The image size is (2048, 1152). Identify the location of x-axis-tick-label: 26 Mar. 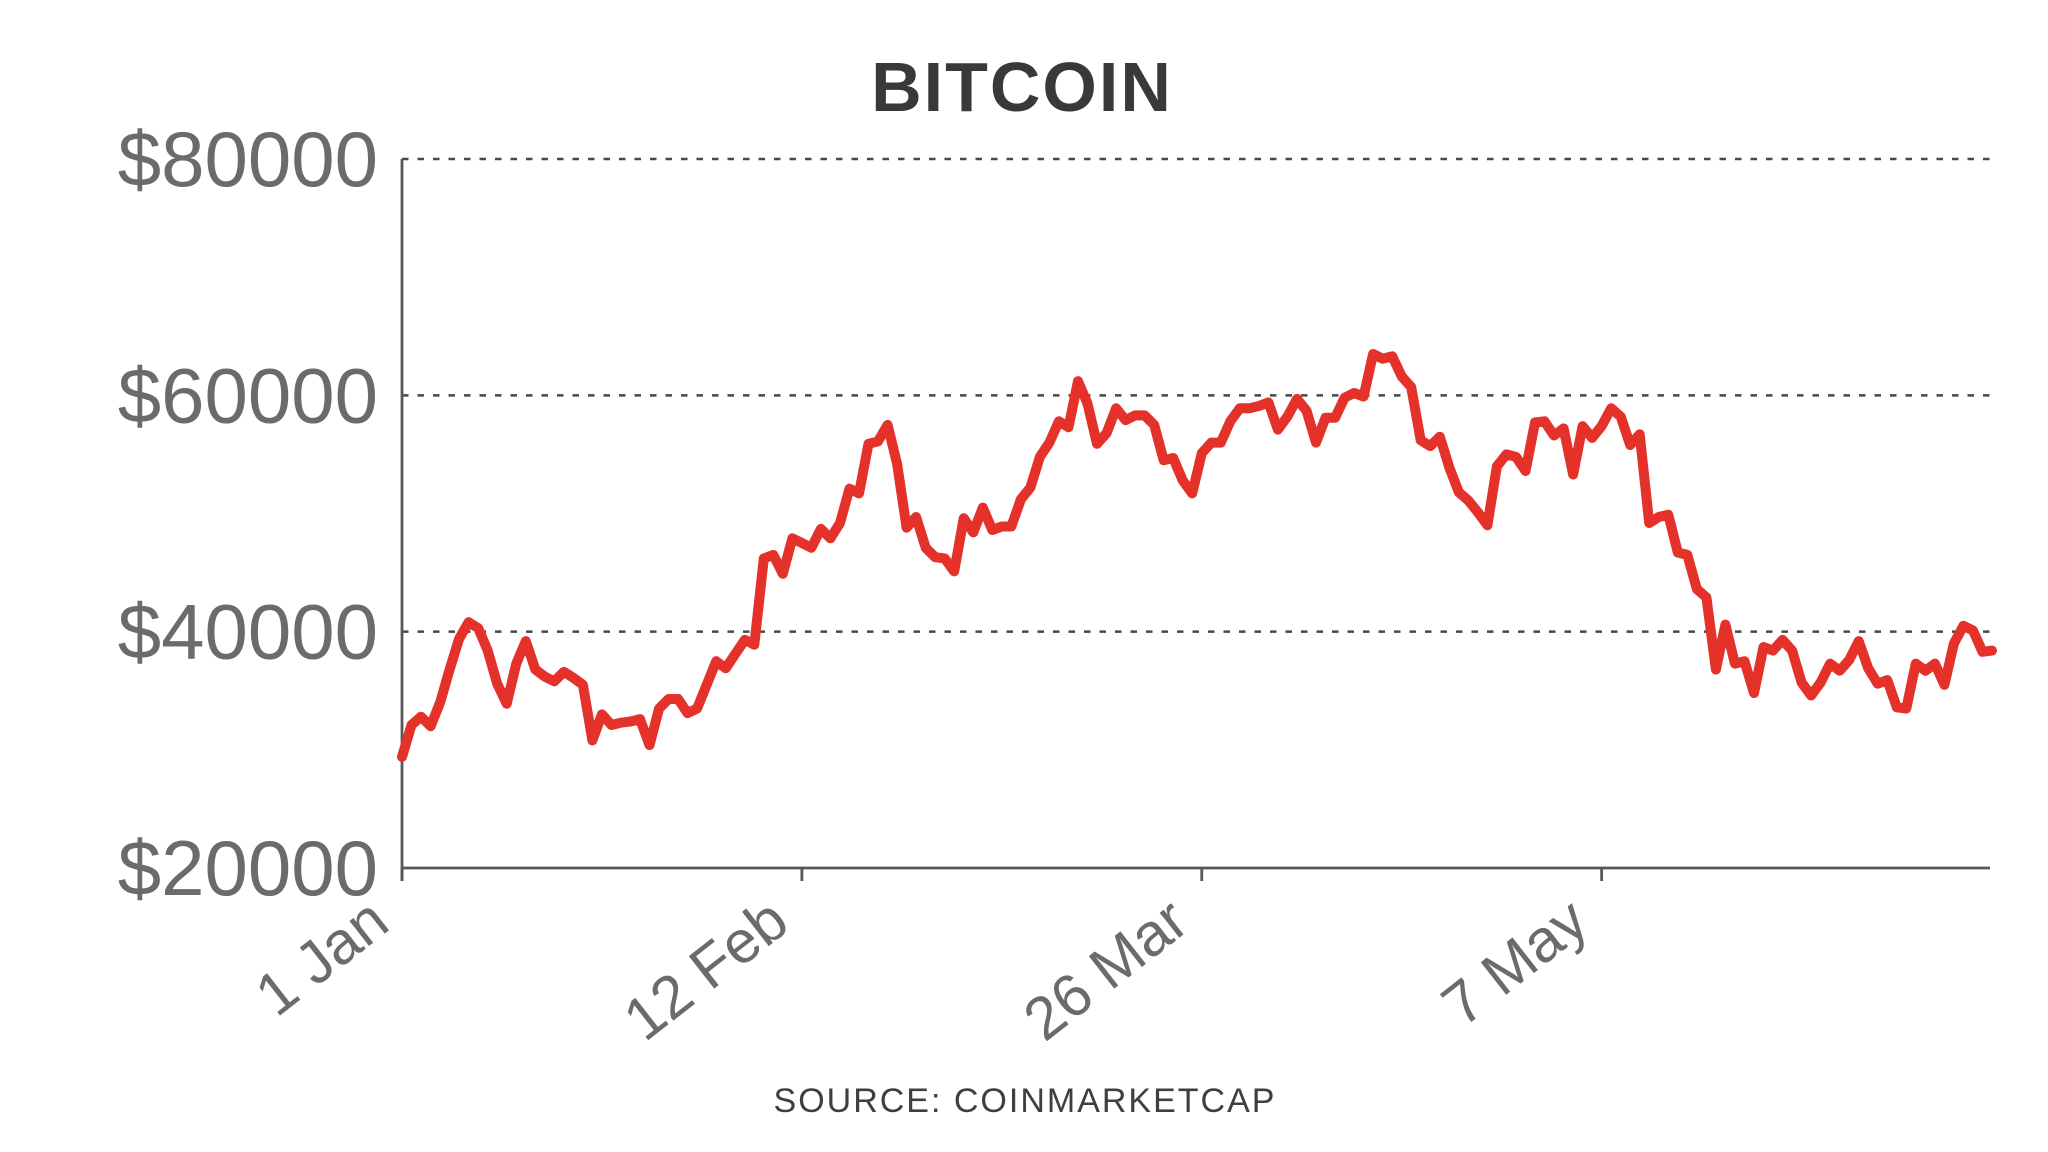
(1105, 969).